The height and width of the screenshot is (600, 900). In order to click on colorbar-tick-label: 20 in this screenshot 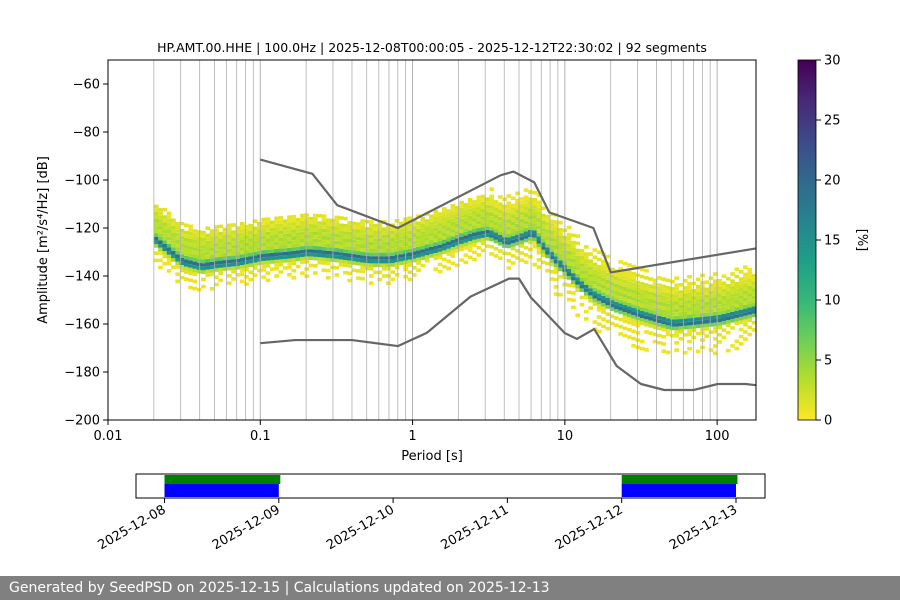, I will do `click(832, 181)`.